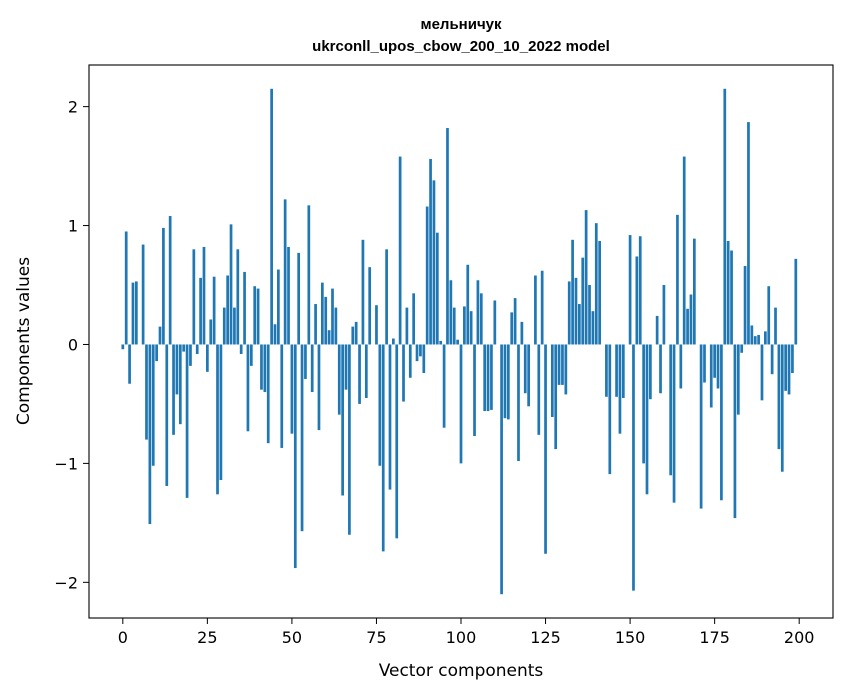 The image size is (847, 696). Describe the element at coordinates (207, 637) in the screenshot. I see `x-tick-label: 25` at that location.